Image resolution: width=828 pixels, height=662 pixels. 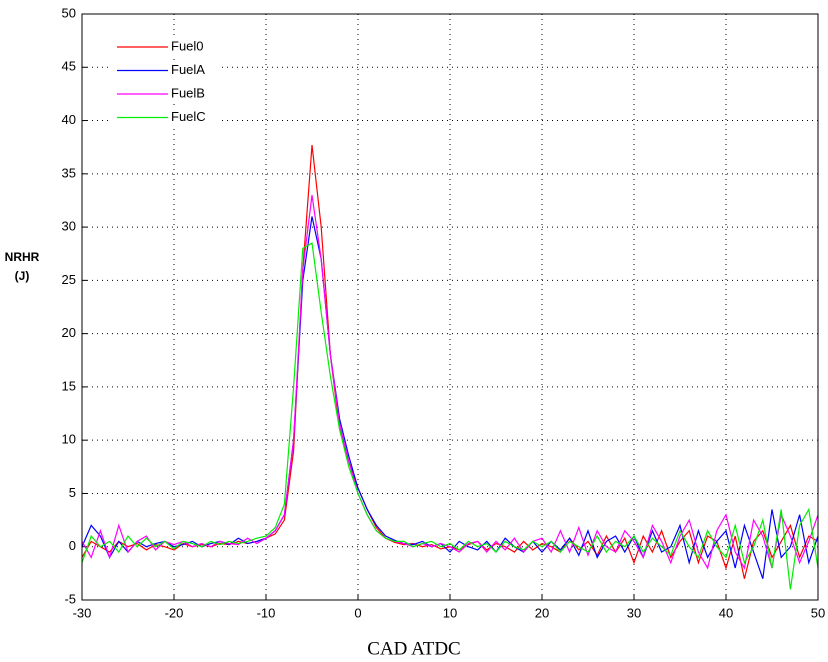 I want to click on y-tick-label: 0, so click(x=72, y=545).